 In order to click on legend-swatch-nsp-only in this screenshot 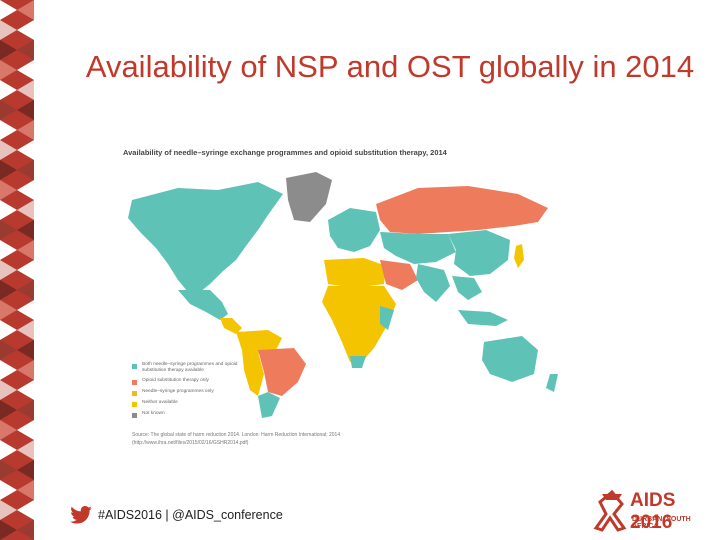, I will do `click(134, 393)`.